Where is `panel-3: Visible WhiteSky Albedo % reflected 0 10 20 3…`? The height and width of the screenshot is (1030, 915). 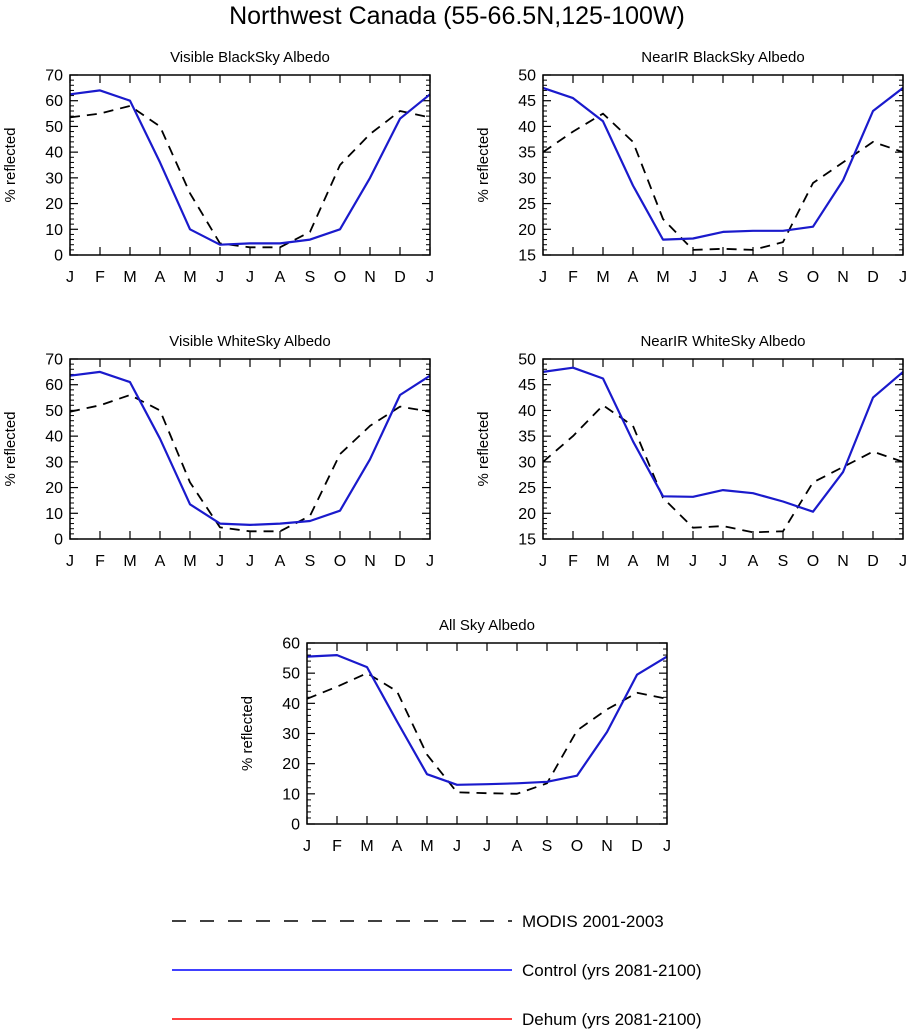
panel-3: Visible WhiteSky Albedo % reflected 0 10 20 3… is located at coordinates (218, 451).